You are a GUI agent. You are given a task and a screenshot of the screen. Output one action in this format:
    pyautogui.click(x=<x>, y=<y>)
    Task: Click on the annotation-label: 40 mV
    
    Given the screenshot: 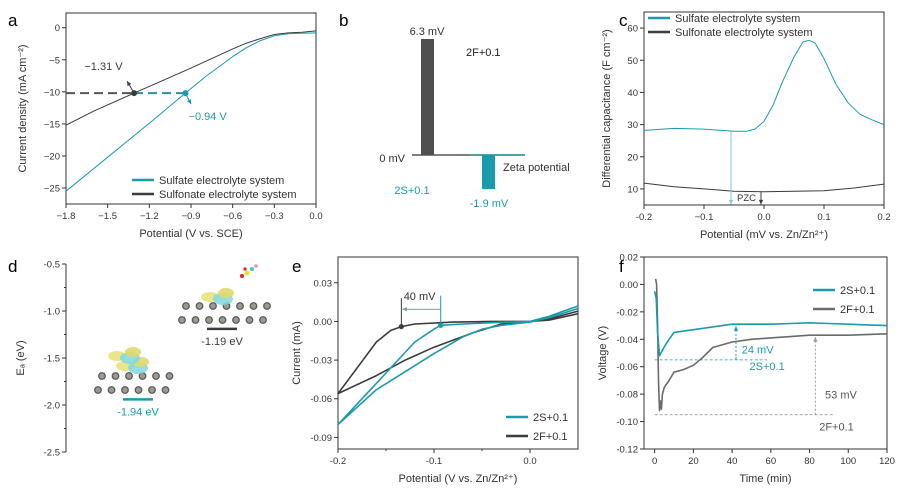 What is the action you would take?
    pyautogui.click(x=420, y=297)
    